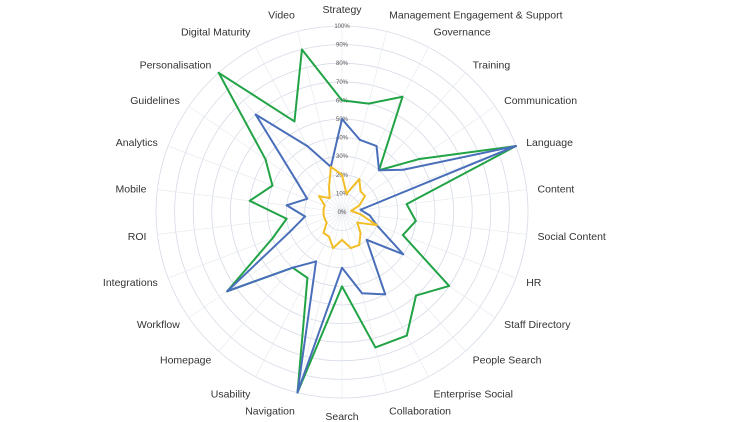 The image size is (750, 422). Describe the element at coordinates (342, 64) in the screenshot. I see `tick-label: 80%` at that location.